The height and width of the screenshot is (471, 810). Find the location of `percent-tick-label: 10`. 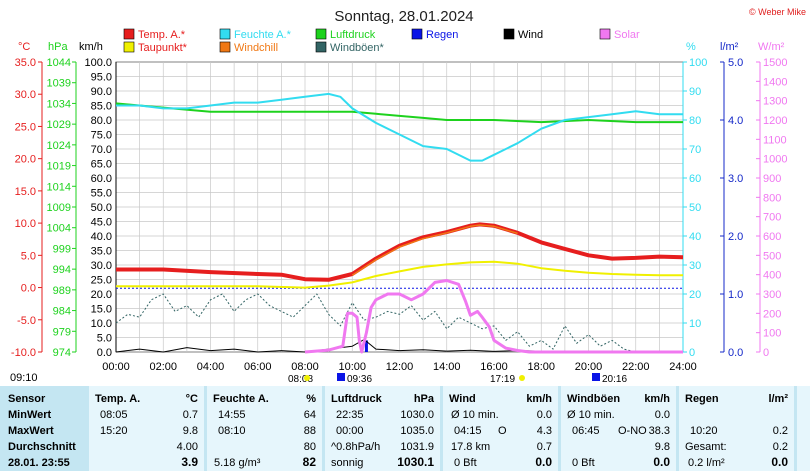

percent-tick-label: 10 is located at coordinates (695, 324).